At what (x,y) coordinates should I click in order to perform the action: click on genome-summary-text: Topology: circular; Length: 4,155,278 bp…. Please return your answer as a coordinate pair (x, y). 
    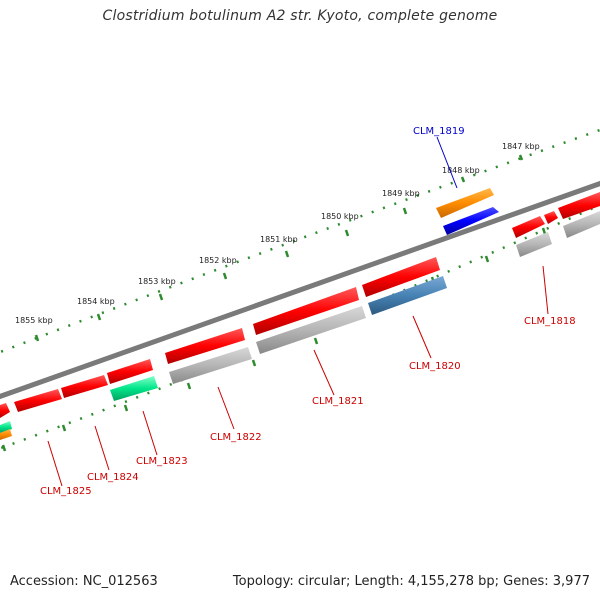
    Looking at the image, I should click on (411, 581).